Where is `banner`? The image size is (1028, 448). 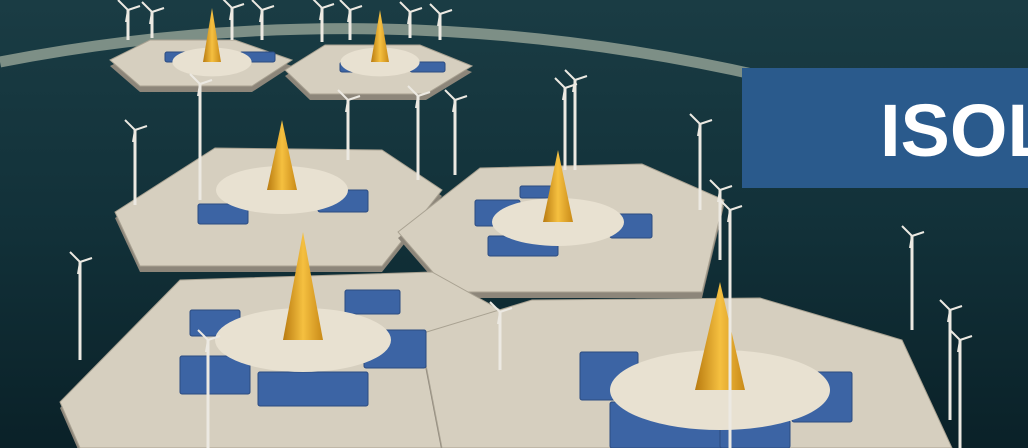 banner is located at coordinates (885, 128).